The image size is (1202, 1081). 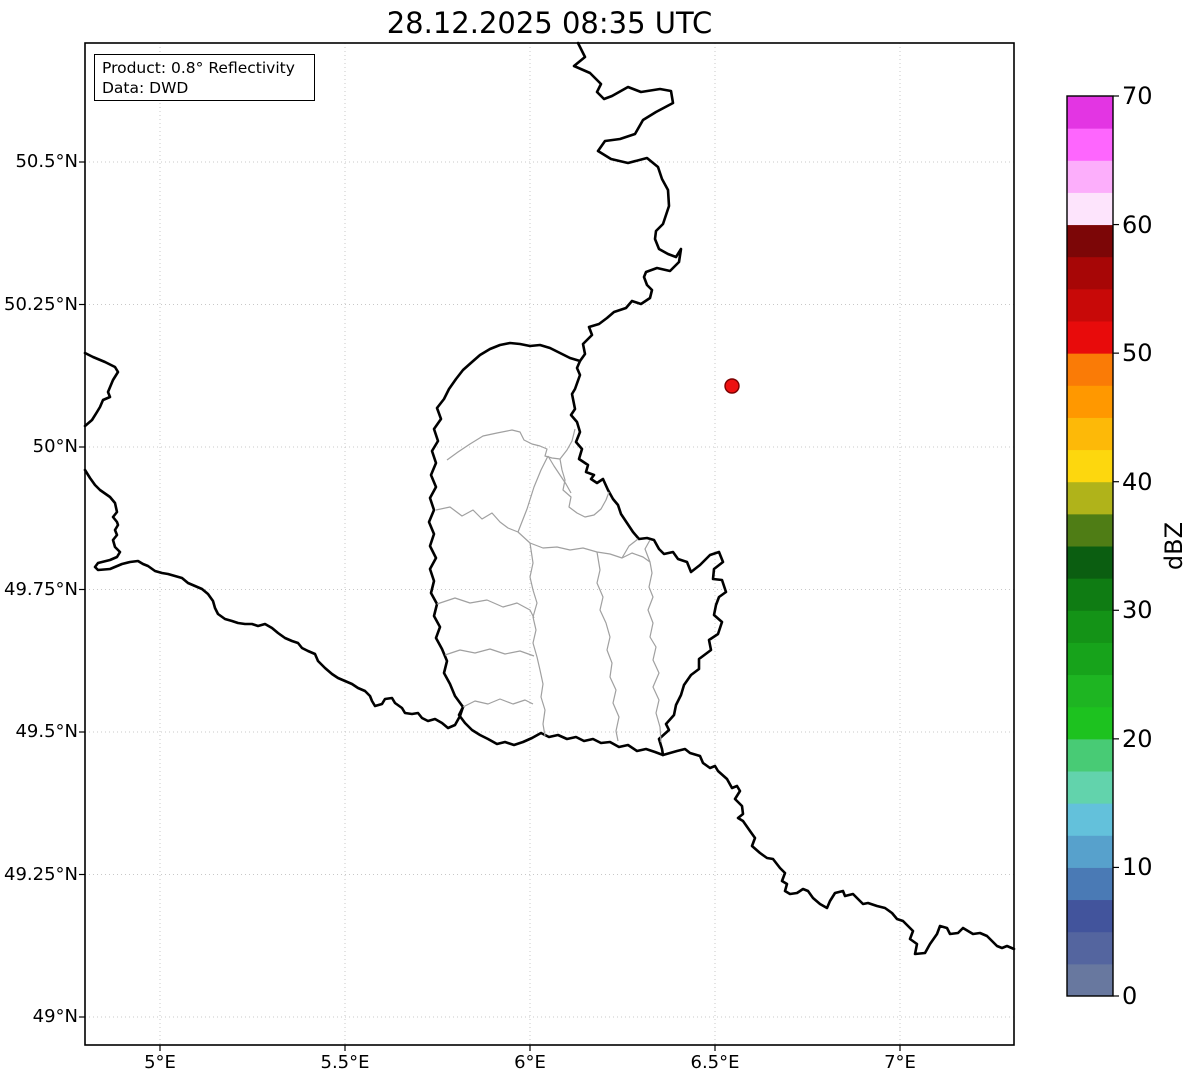 I want to click on colorbar-frame, so click(x=1090, y=546).